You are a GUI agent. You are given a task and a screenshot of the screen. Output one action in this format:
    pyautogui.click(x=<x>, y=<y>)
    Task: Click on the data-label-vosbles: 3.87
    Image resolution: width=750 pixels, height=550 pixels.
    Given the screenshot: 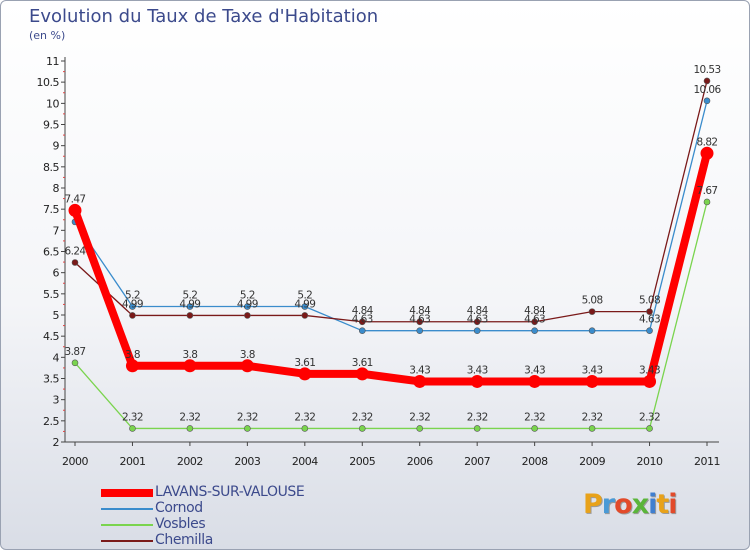 What is the action you would take?
    pyautogui.click(x=75, y=352)
    